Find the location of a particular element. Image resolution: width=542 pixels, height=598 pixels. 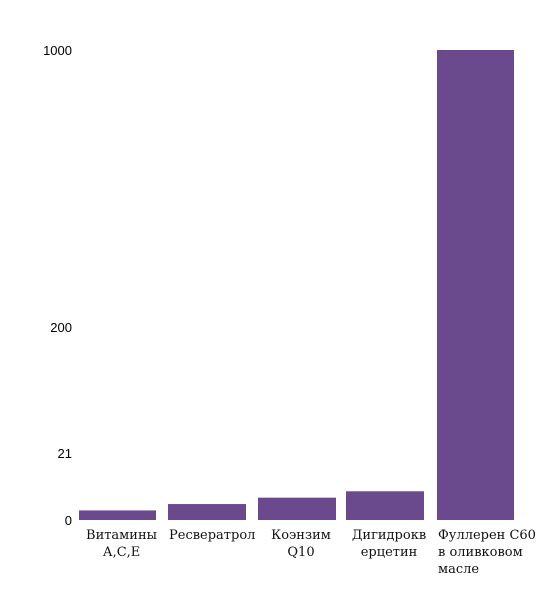

category-label: Фуллерен С60 в оливковом масле is located at coordinates (489, 552).